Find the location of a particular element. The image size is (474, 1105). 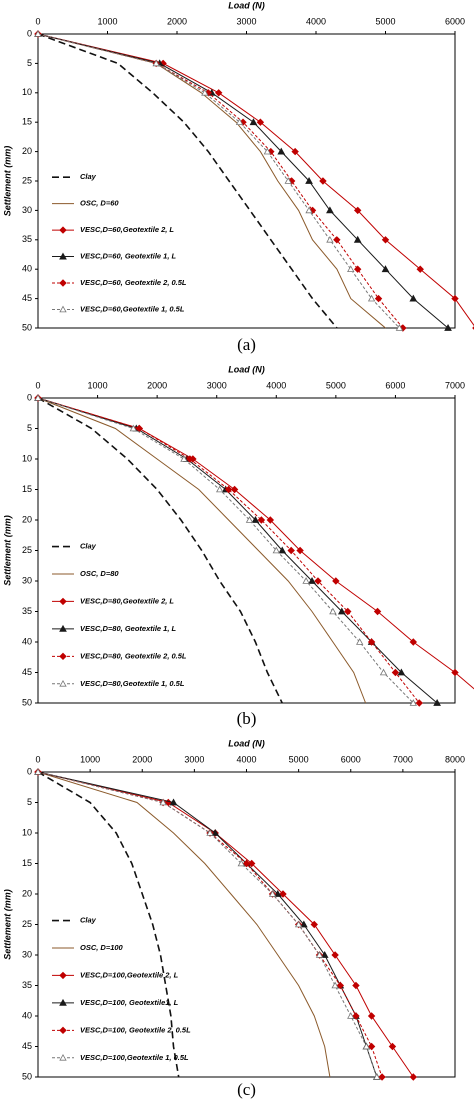

legend-label: VESC,D=80,Geotextile 1, 0.5L is located at coordinates (132, 683).